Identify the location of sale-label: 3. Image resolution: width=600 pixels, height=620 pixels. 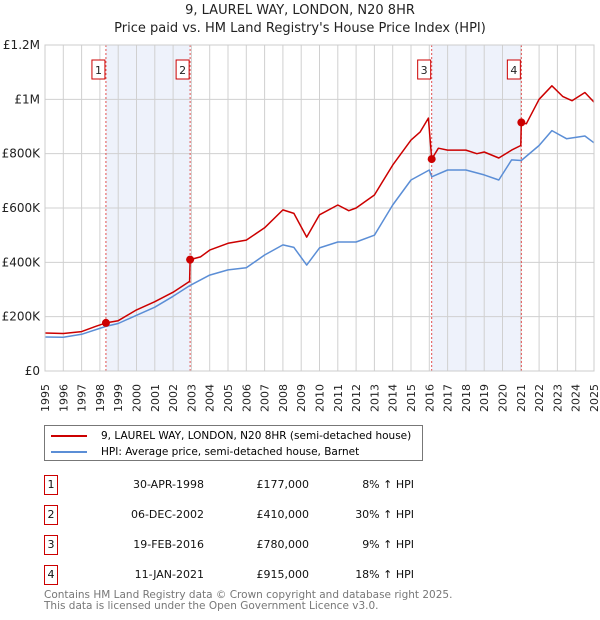
(424, 70).